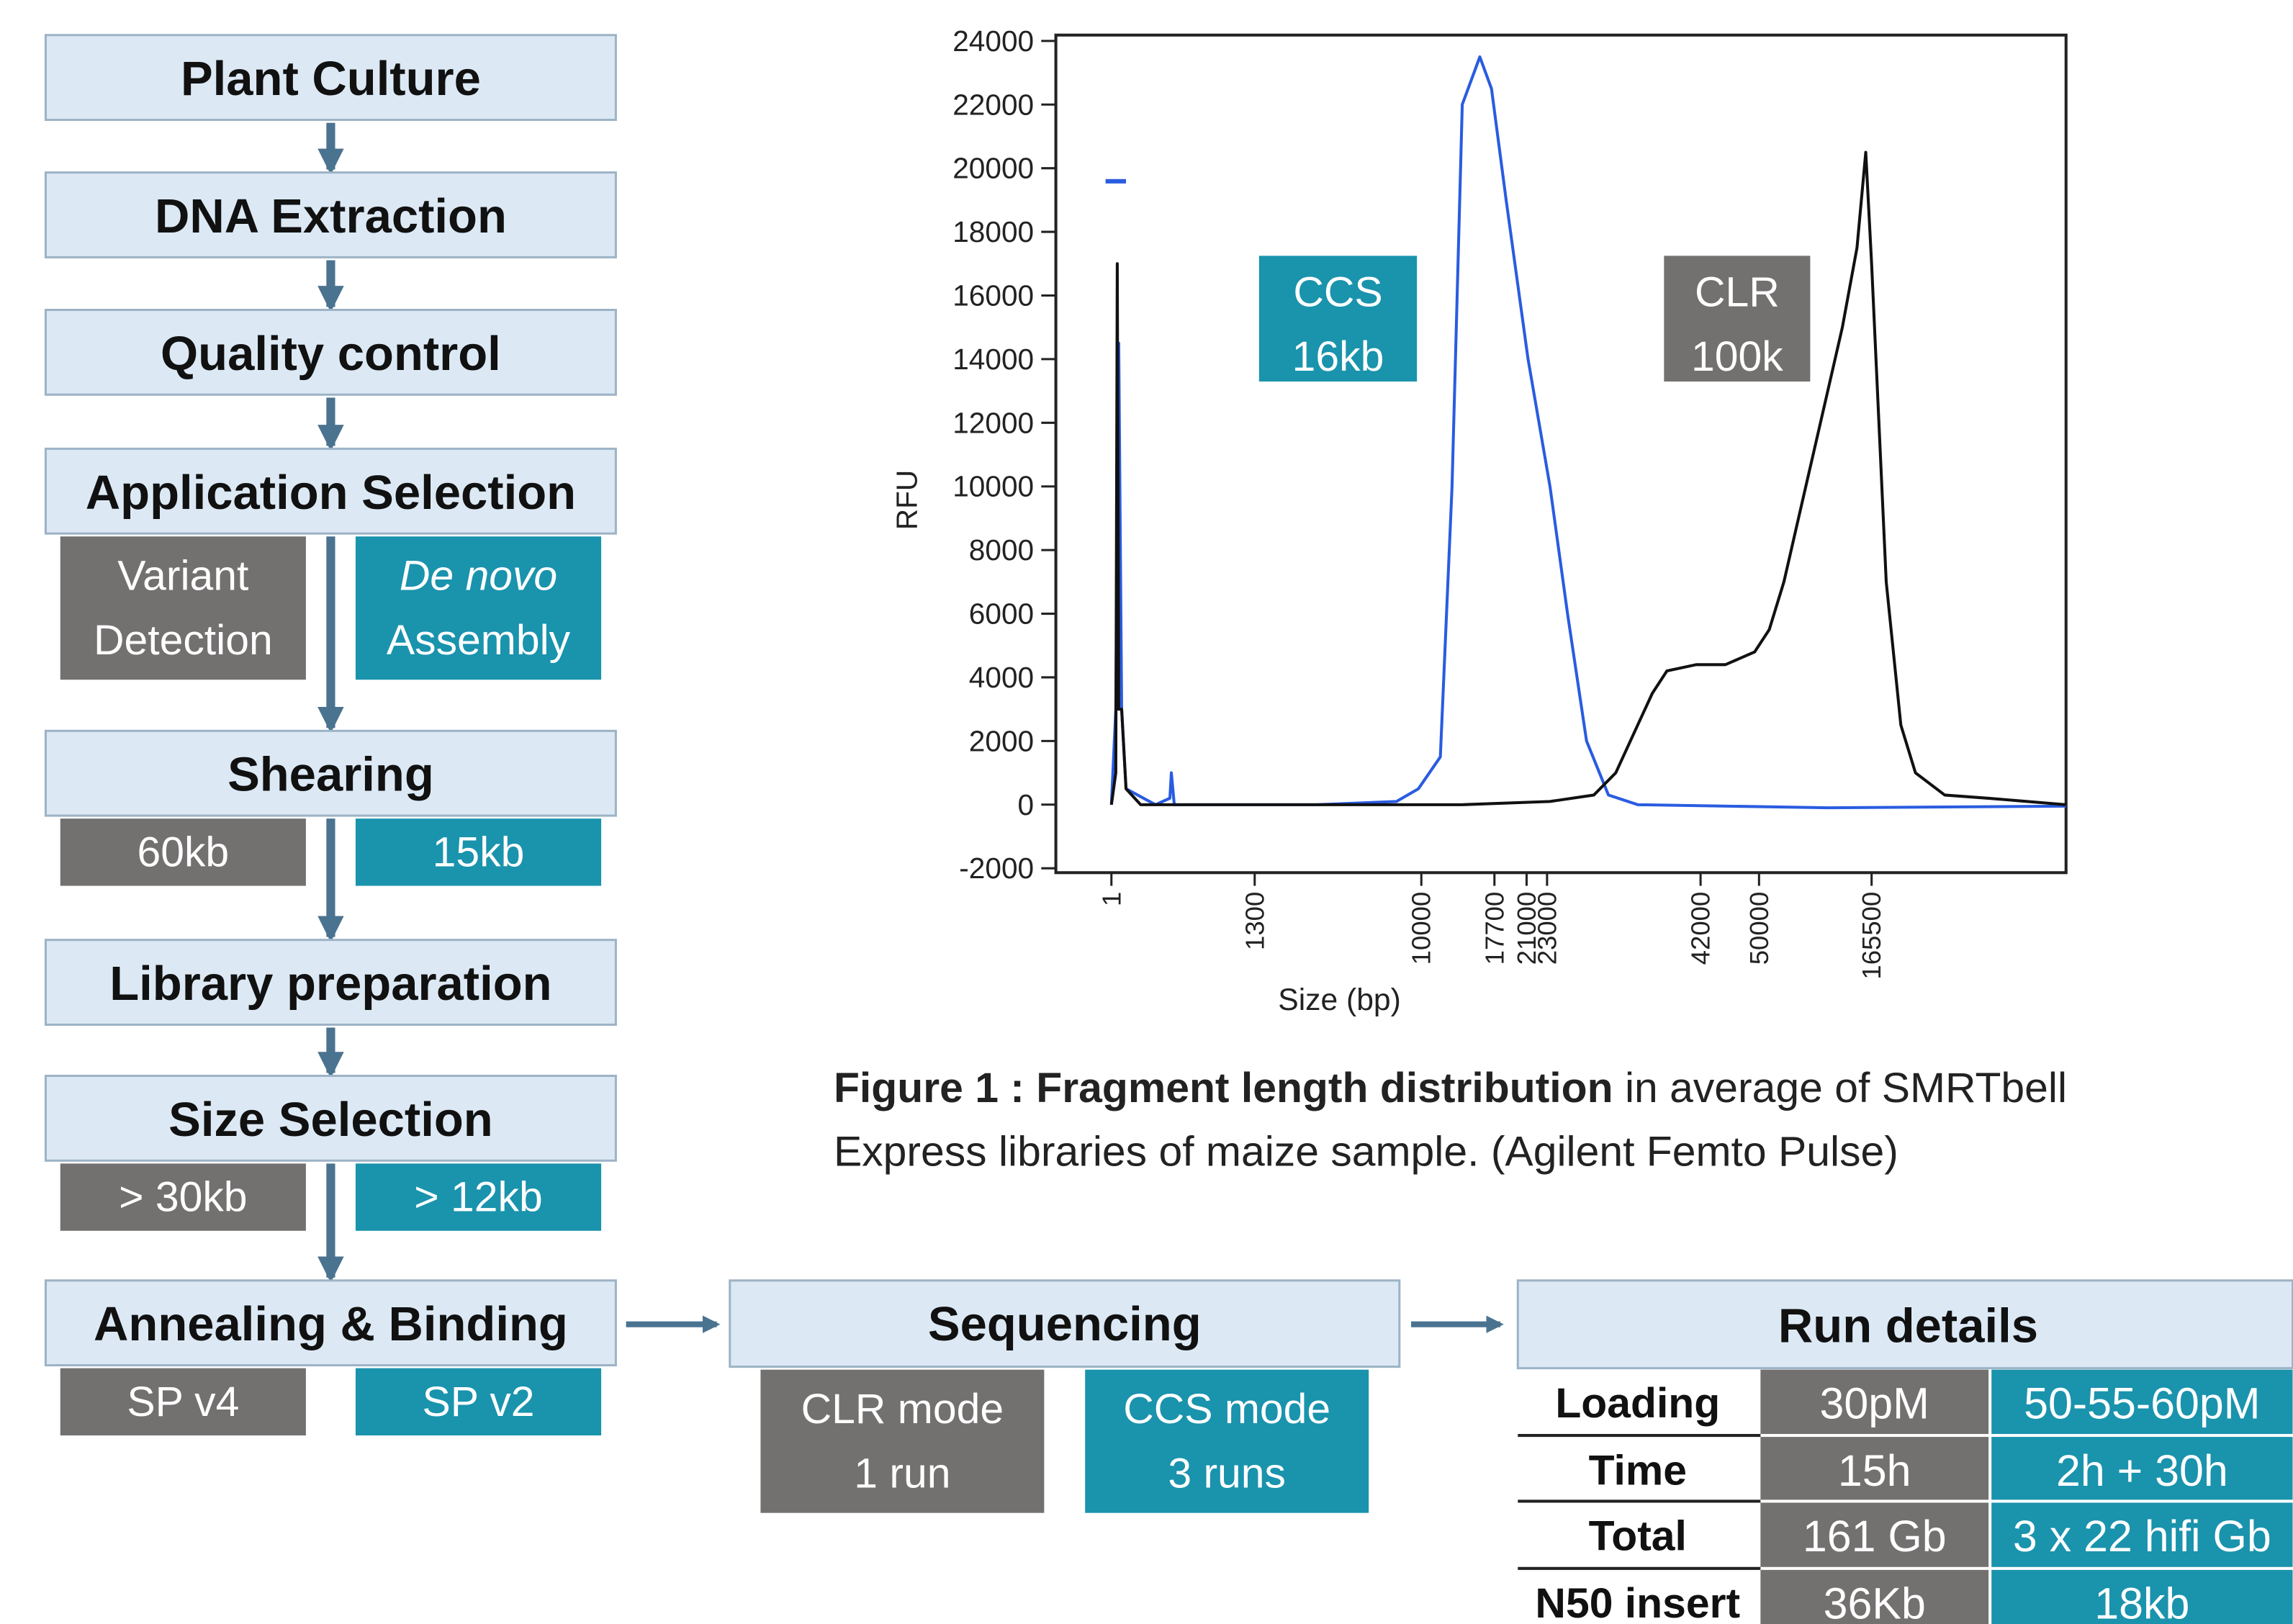  I want to click on option-text: SP v2, so click(479, 1402).